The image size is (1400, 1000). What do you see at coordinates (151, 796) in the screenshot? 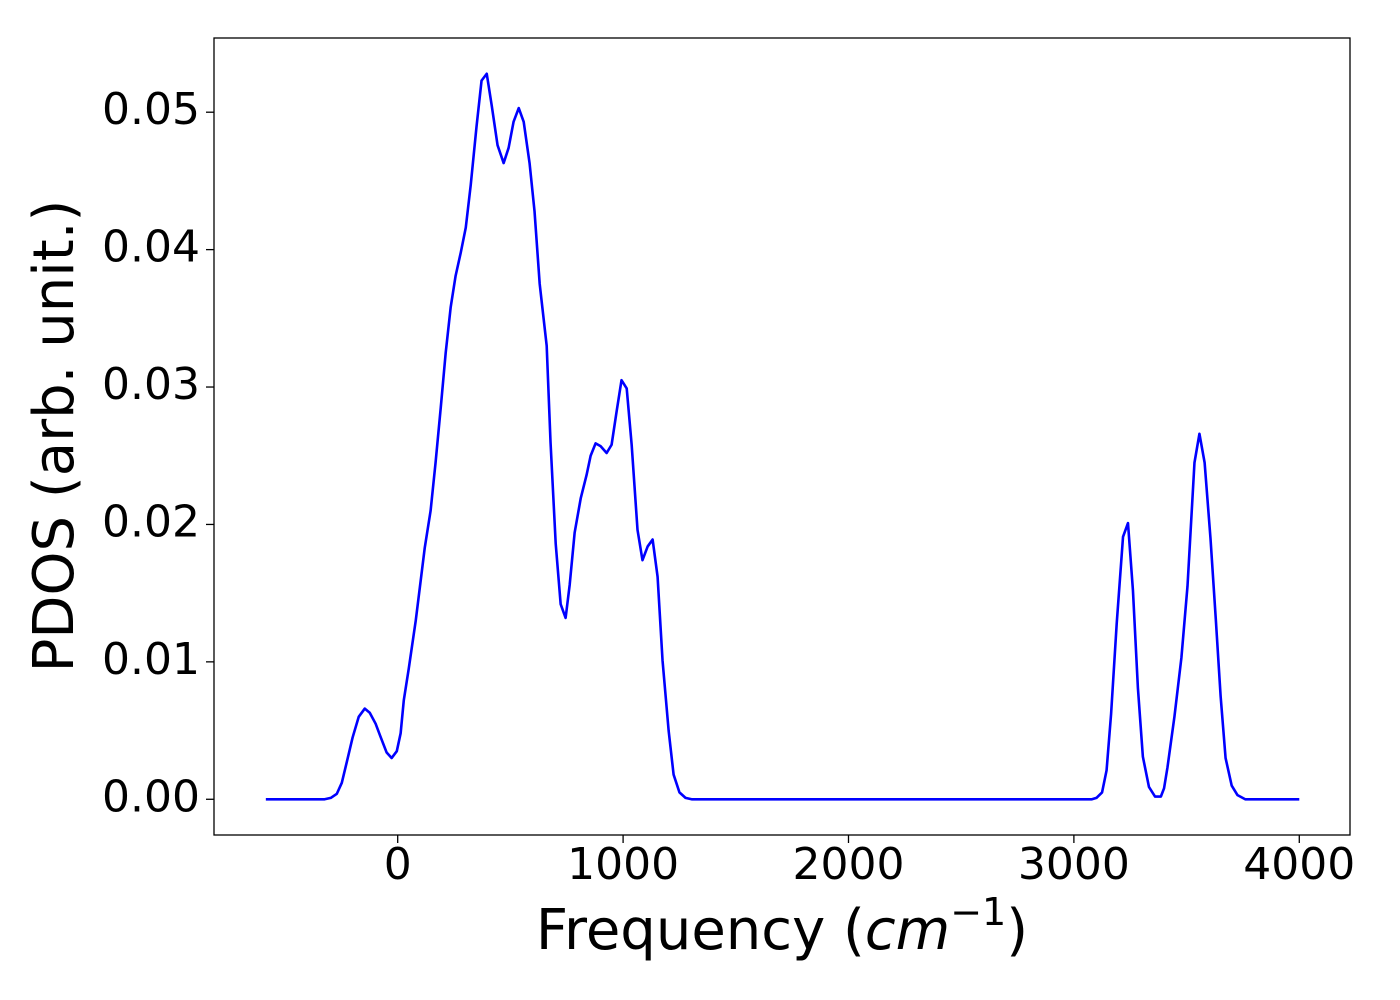
I see `y-tick-label: 0.00` at bounding box center [151, 796].